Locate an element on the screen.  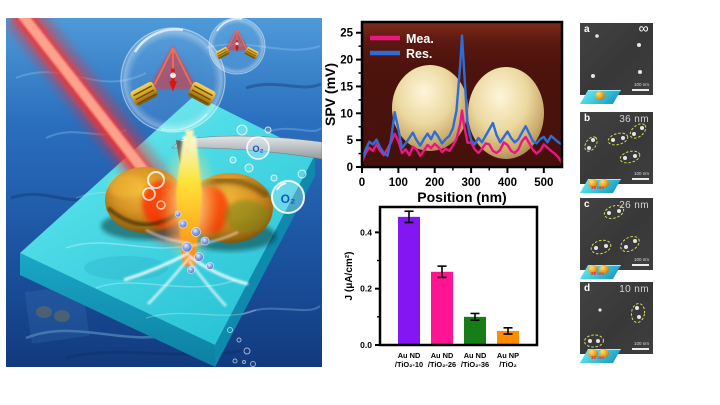
spv-curve-res is located at coordinates (462, 98).